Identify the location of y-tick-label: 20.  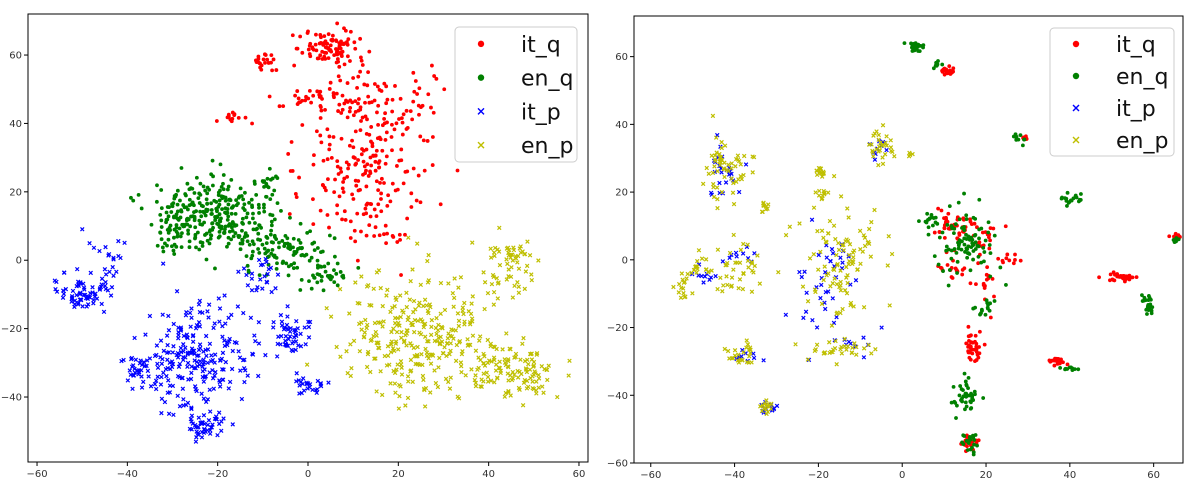
(621, 193).